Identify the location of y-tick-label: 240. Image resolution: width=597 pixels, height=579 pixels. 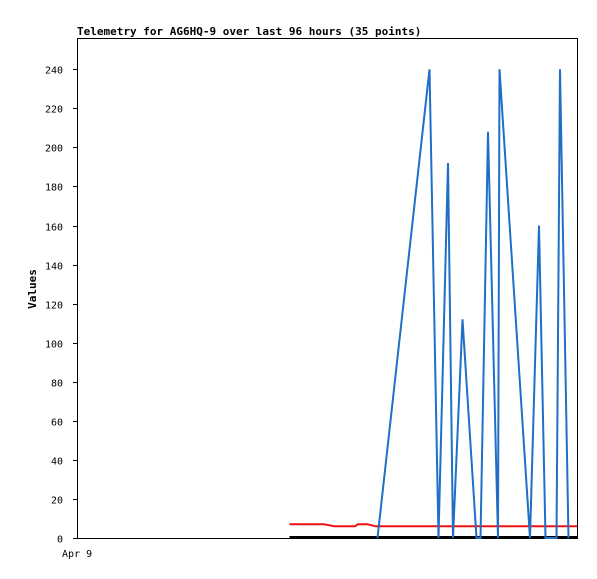
(54, 71).